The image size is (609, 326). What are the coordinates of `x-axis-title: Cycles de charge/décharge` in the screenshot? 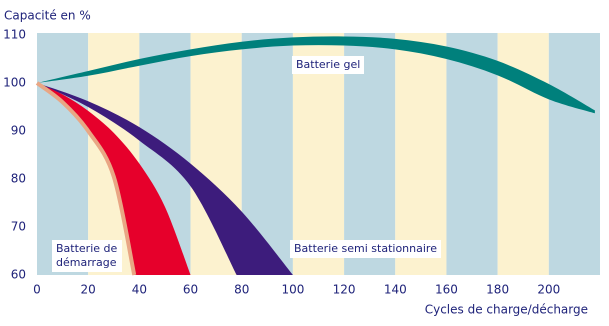 It's located at (506, 310).